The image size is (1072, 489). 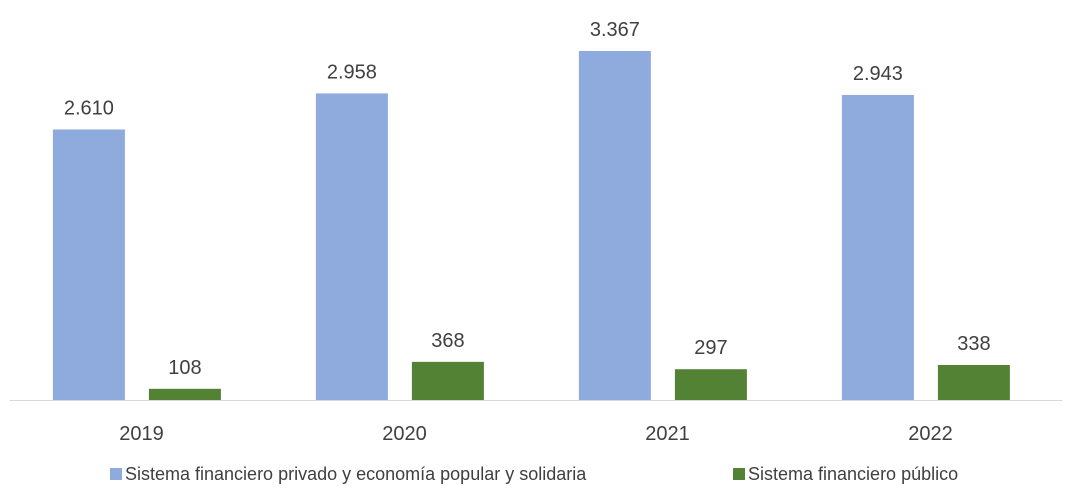 What do you see at coordinates (352, 72) in the screenshot?
I see `data-label-privado-2020: 2.958` at bounding box center [352, 72].